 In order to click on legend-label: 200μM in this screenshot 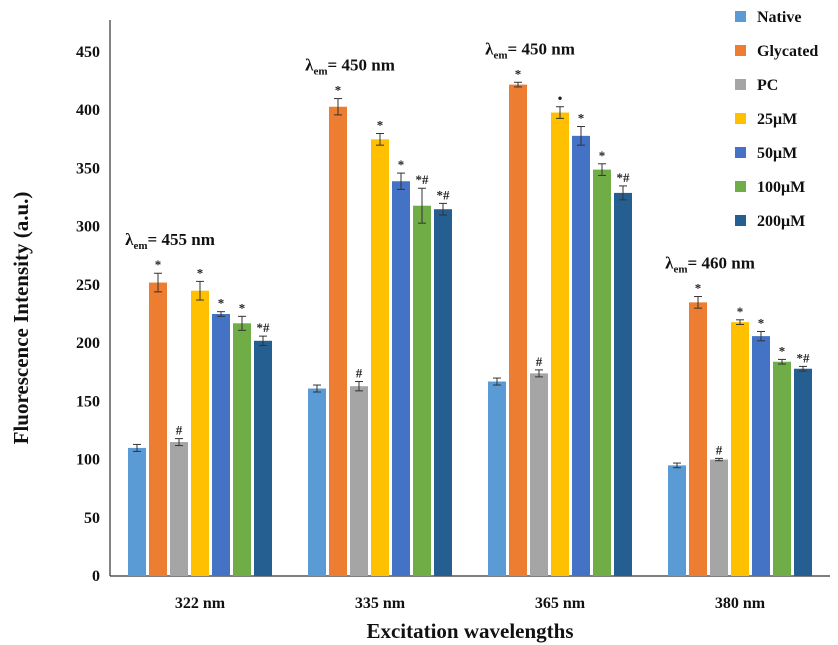, I will do `click(781, 221)`.